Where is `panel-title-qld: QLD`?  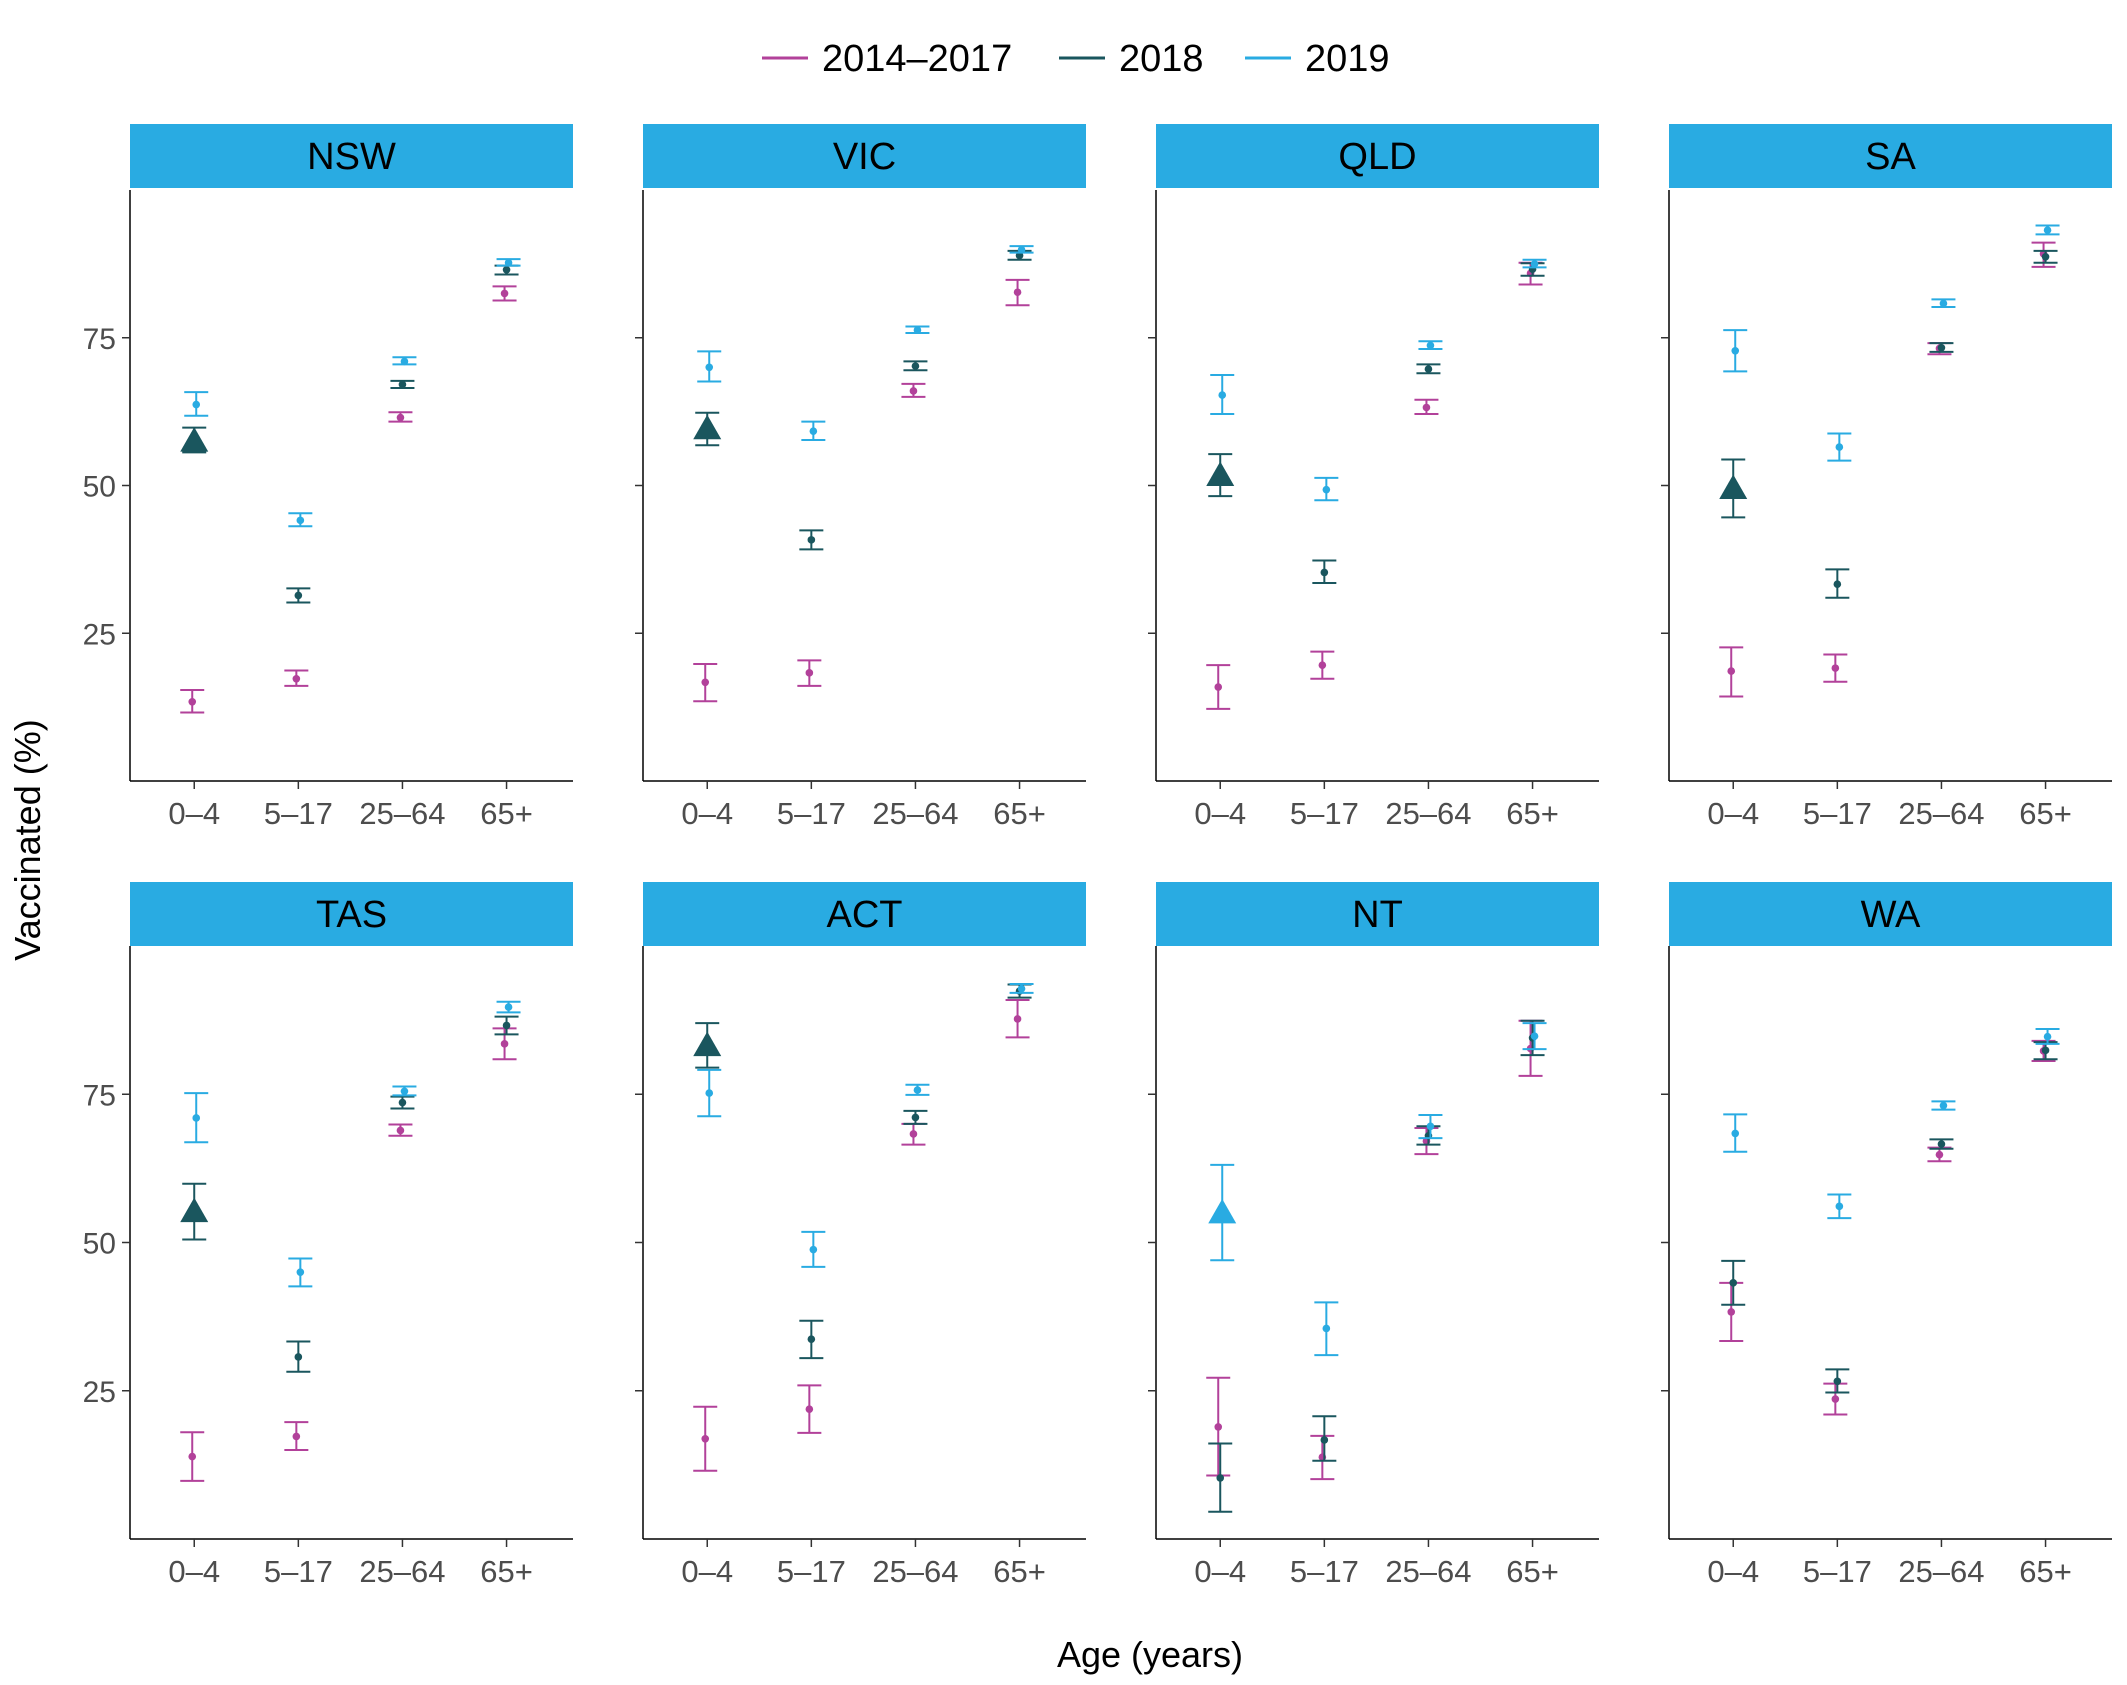
panel-title-qld: QLD is located at coordinates (1377, 157).